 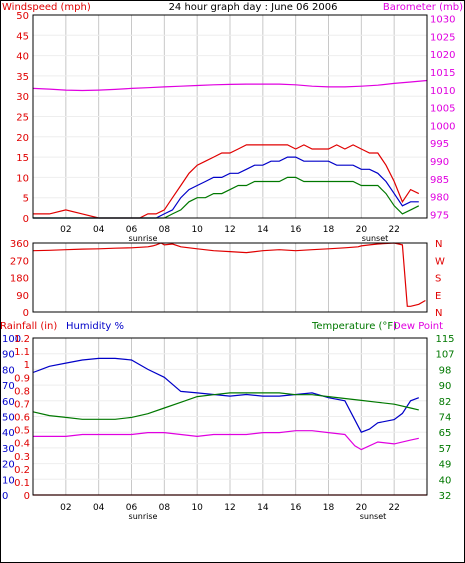 I want to click on panel3-humidity-tick-label: 50, so click(x=8, y=418).